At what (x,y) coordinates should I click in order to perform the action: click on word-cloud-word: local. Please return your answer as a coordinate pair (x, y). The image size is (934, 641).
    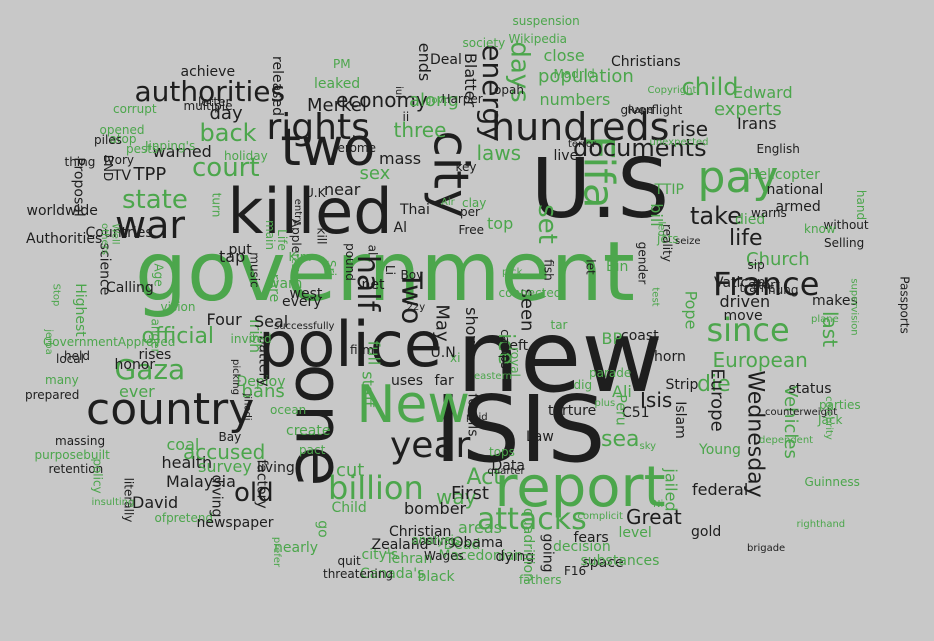
    Looking at the image, I should click on (70, 359).